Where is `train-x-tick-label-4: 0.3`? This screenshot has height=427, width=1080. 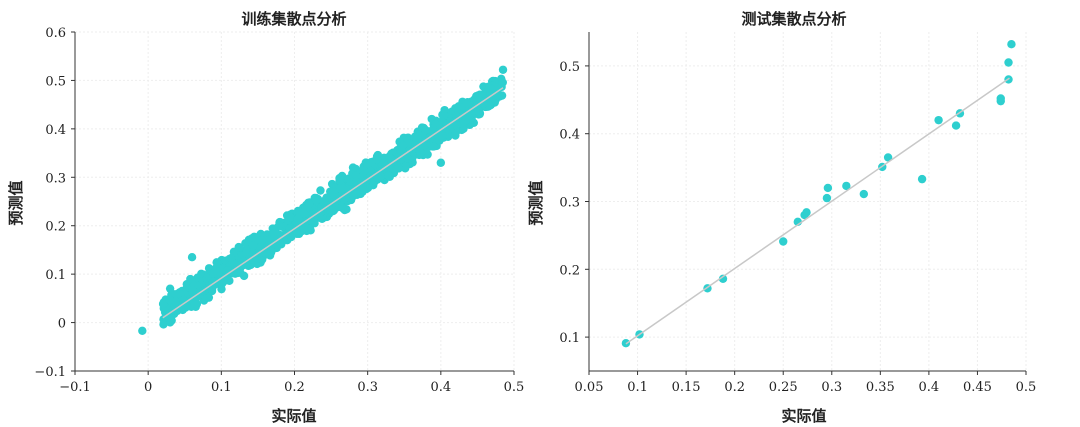
train-x-tick-label-4: 0.3 is located at coordinates (367, 387).